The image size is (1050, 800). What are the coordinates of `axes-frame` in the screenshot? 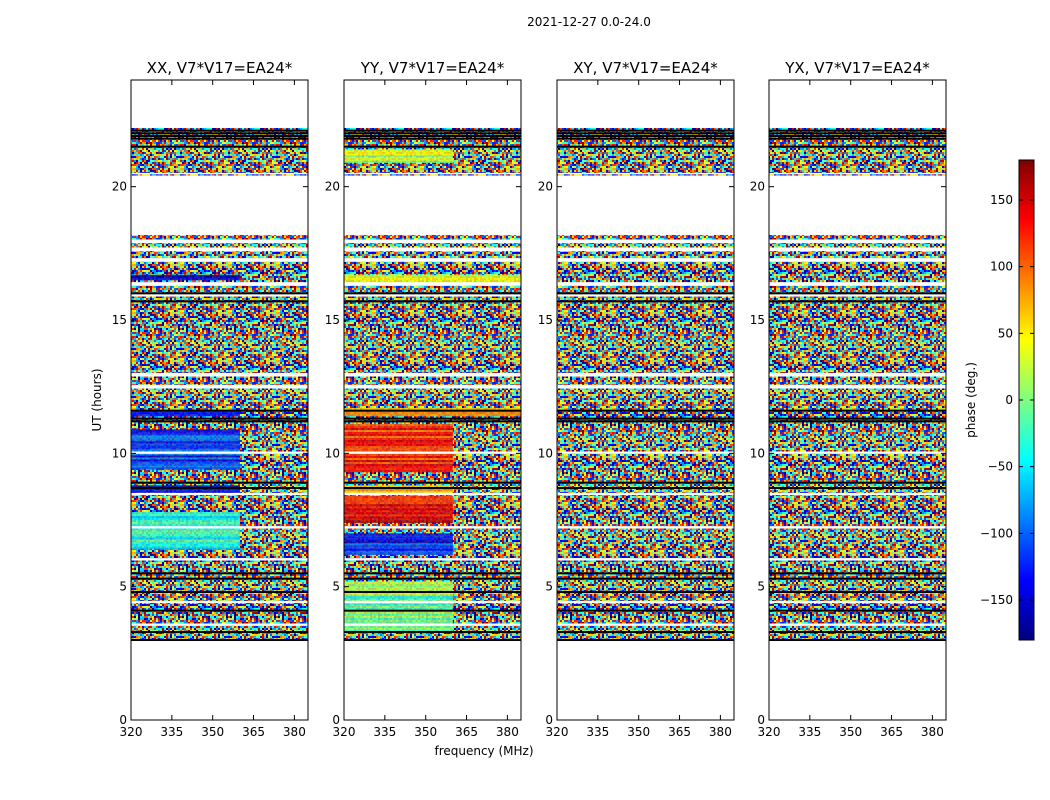 It's located at (219, 400).